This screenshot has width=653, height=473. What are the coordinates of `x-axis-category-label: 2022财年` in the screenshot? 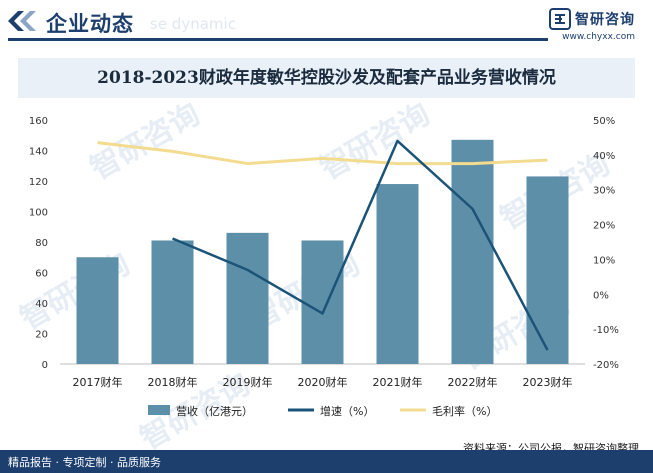 It's located at (473, 382).